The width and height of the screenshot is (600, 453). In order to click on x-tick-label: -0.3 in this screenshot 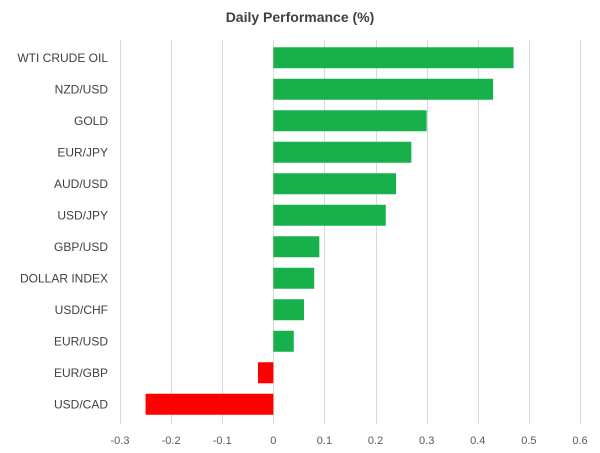, I will do `click(120, 441)`.